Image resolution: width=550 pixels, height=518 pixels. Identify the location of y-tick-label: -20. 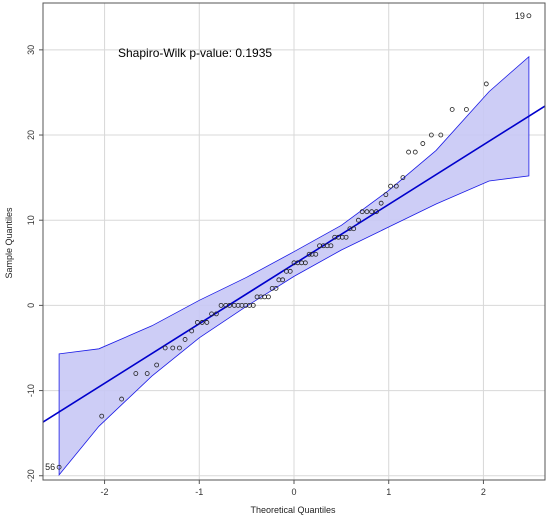
(31, 475).